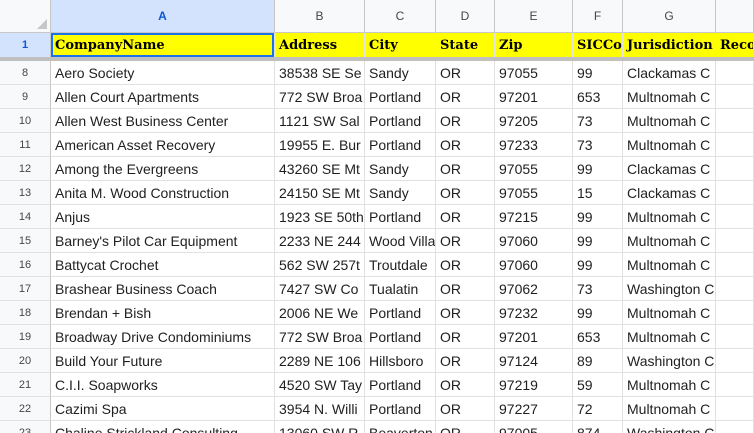 Image resolution: width=754 pixels, height=433 pixels. What do you see at coordinates (735, 16) in the screenshot?
I see `column-header-h` at bounding box center [735, 16].